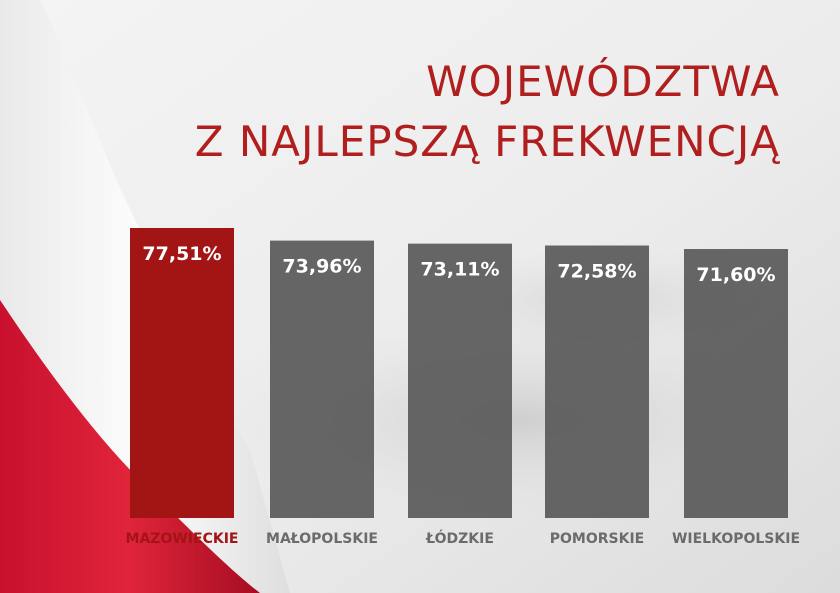  What do you see at coordinates (487, 112) in the screenshot?
I see `chart-title: WOJEWÓDZTWA Z NAJLEPSZĄ FREKWENCJĄ` at bounding box center [487, 112].